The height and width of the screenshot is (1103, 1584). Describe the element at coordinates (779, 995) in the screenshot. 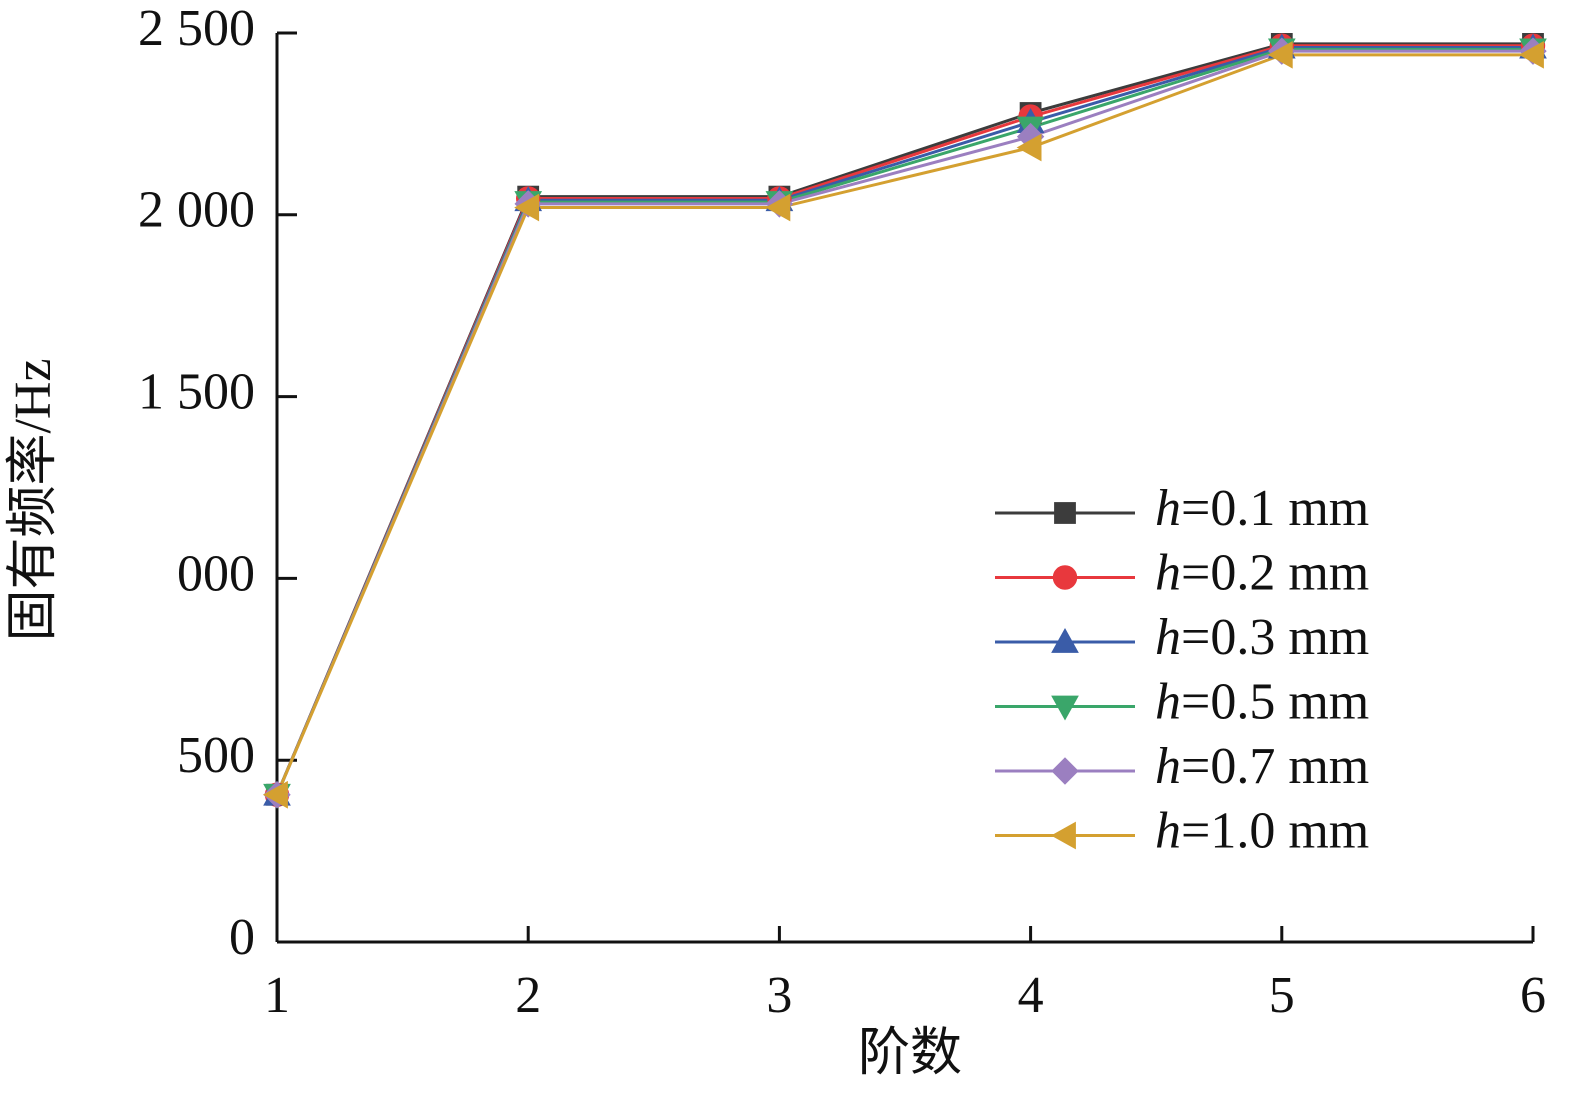

I see `x-tick-label: 3` at that location.